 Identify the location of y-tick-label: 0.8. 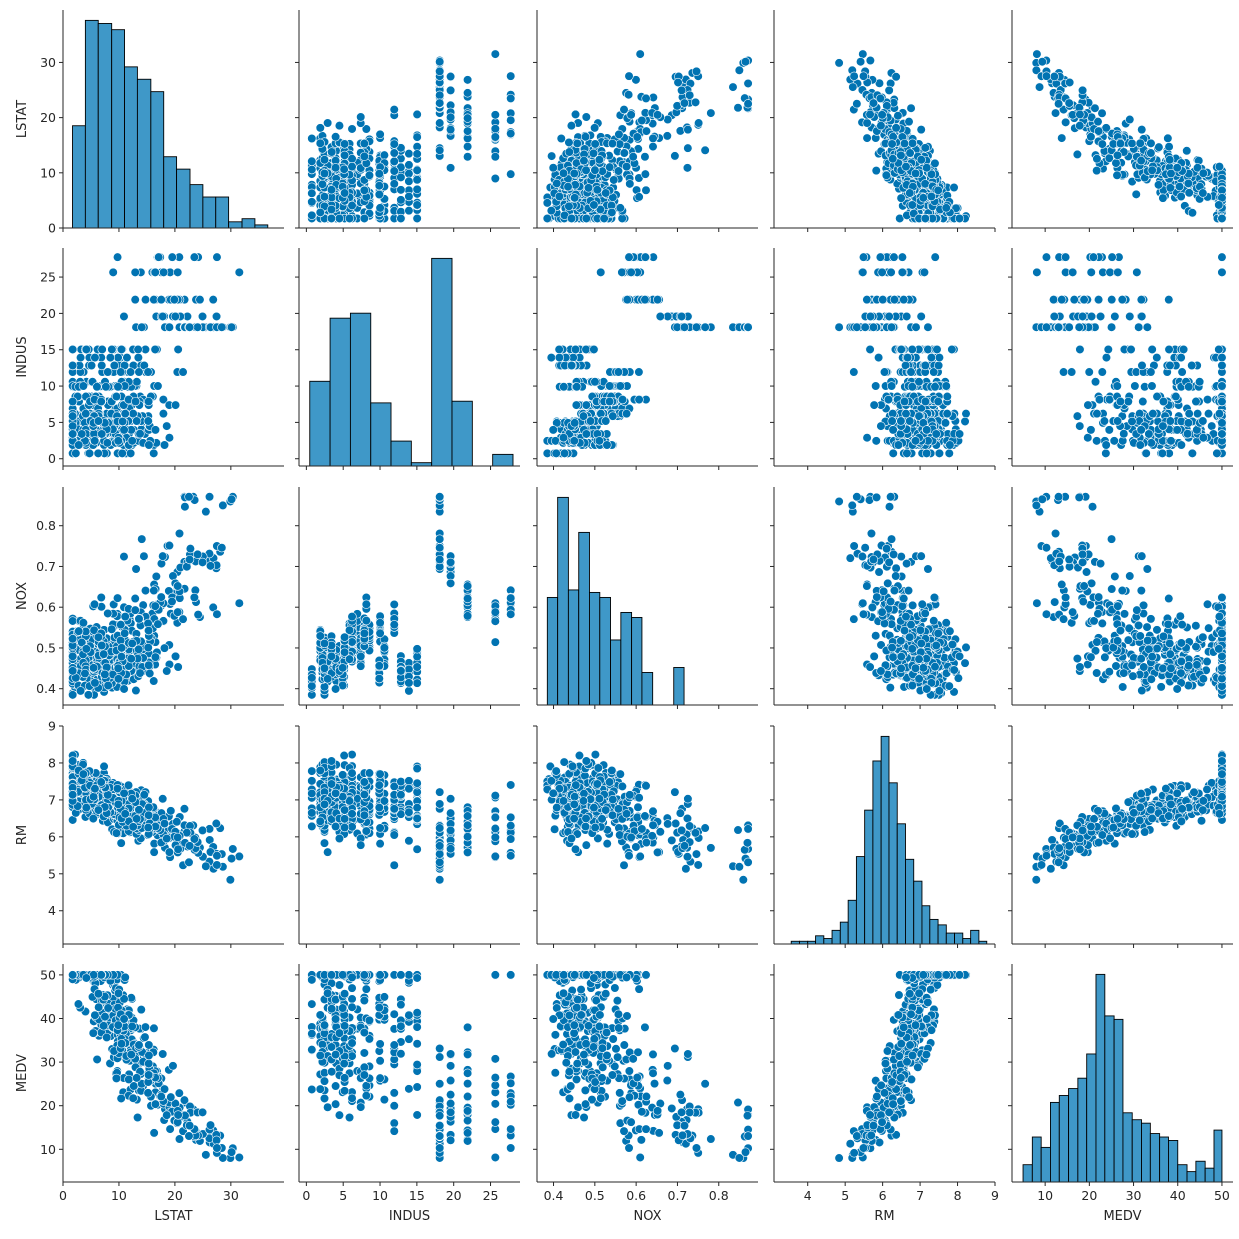
(46, 525).